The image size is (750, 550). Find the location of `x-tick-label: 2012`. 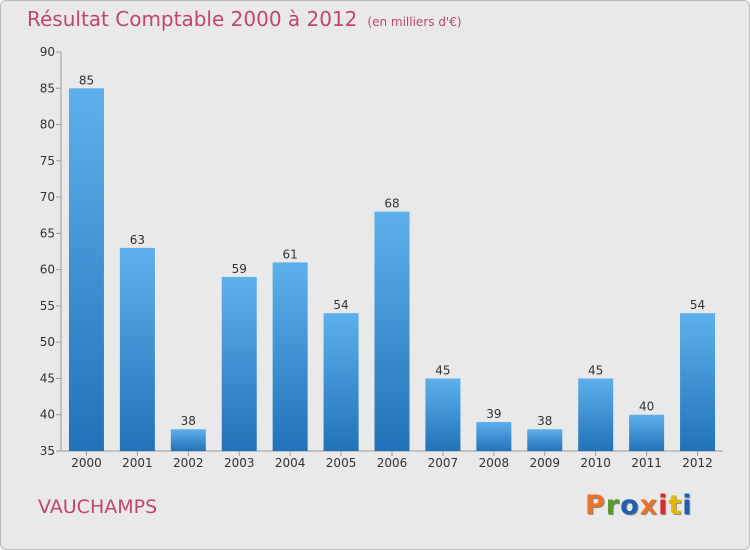

x-tick-label: 2012 is located at coordinates (697, 463).